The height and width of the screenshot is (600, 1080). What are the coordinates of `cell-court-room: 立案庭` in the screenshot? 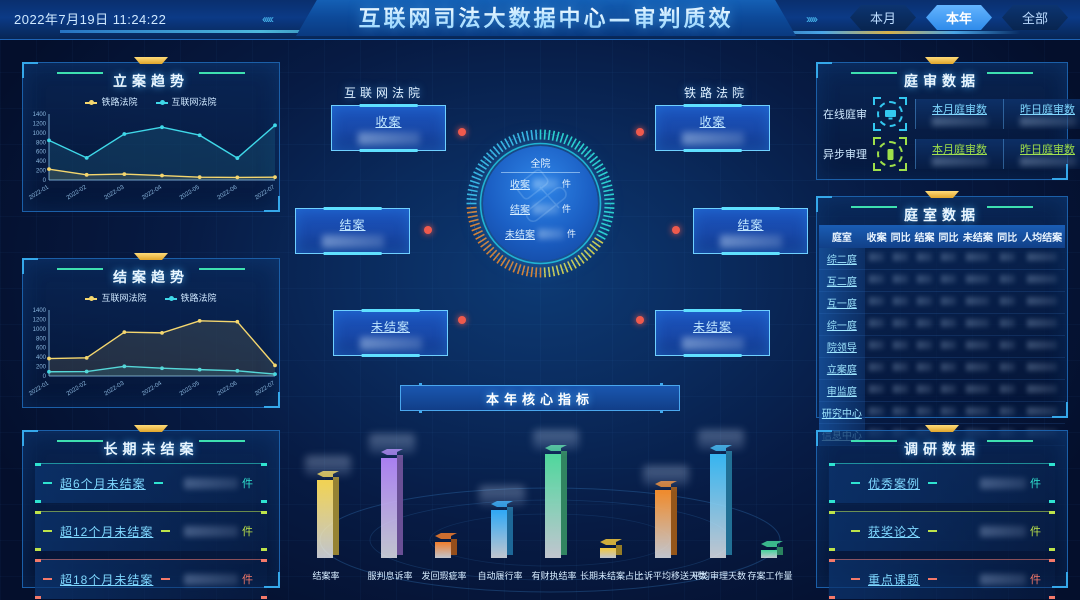 It's located at (842, 368).